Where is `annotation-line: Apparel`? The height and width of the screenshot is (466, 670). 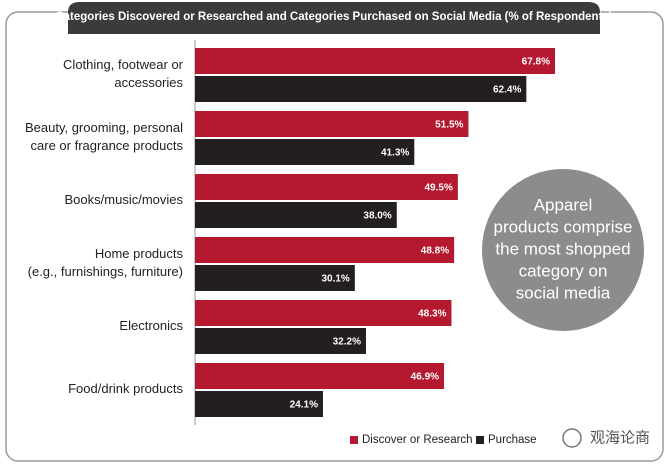
annotation-line: Apparel is located at coordinates (563, 204).